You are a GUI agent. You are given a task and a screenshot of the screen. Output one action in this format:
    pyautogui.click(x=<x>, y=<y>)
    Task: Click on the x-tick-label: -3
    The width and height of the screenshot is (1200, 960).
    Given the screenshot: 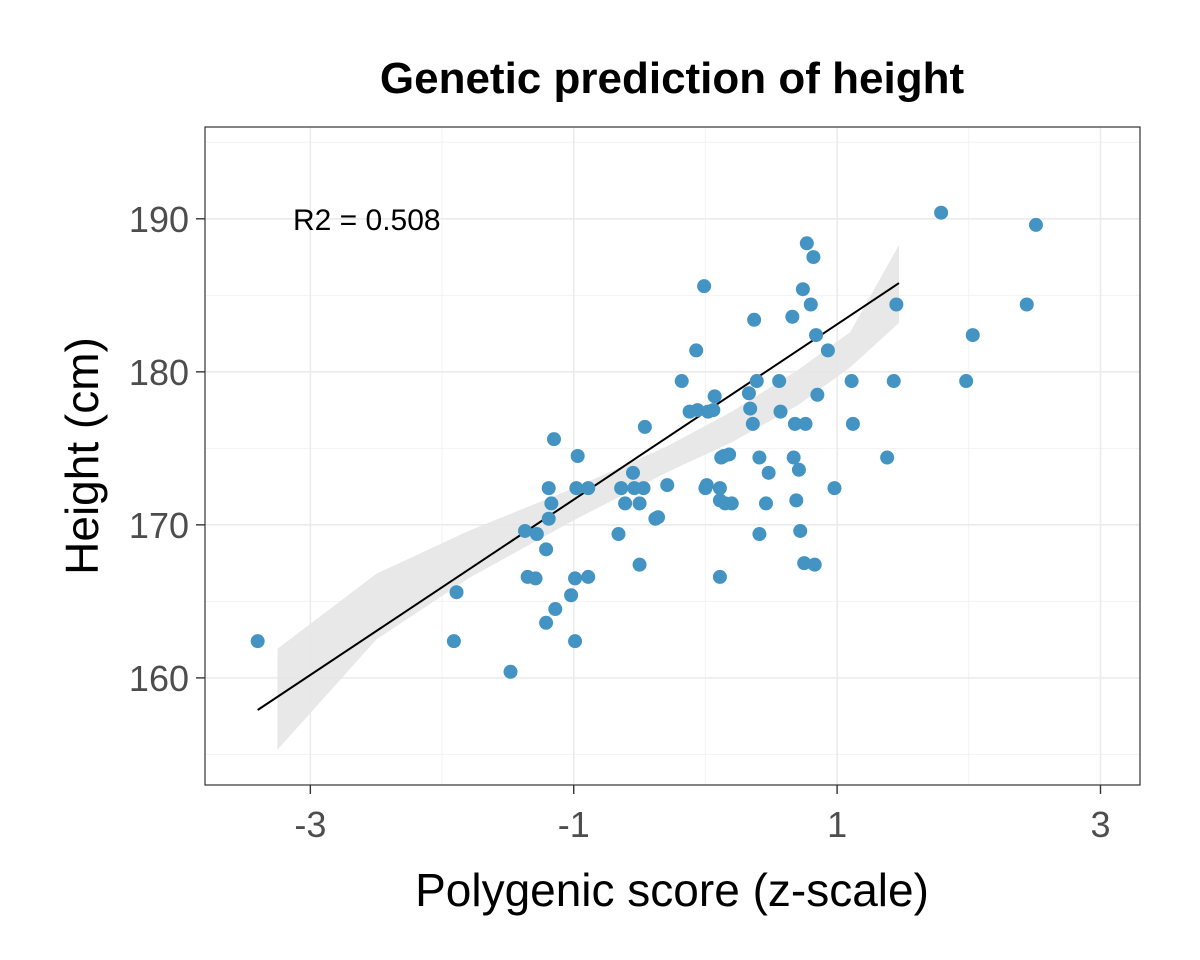 What is the action you would take?
    pyautogui.click(x=310, y=824)
    